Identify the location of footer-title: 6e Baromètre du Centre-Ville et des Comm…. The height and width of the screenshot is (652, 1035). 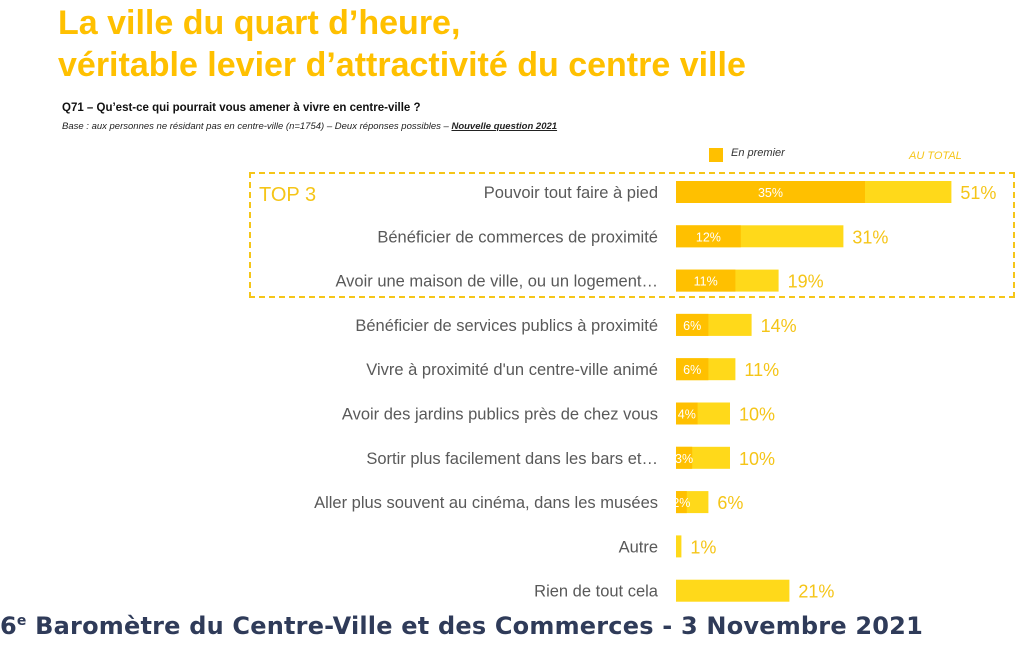
(461, 626).